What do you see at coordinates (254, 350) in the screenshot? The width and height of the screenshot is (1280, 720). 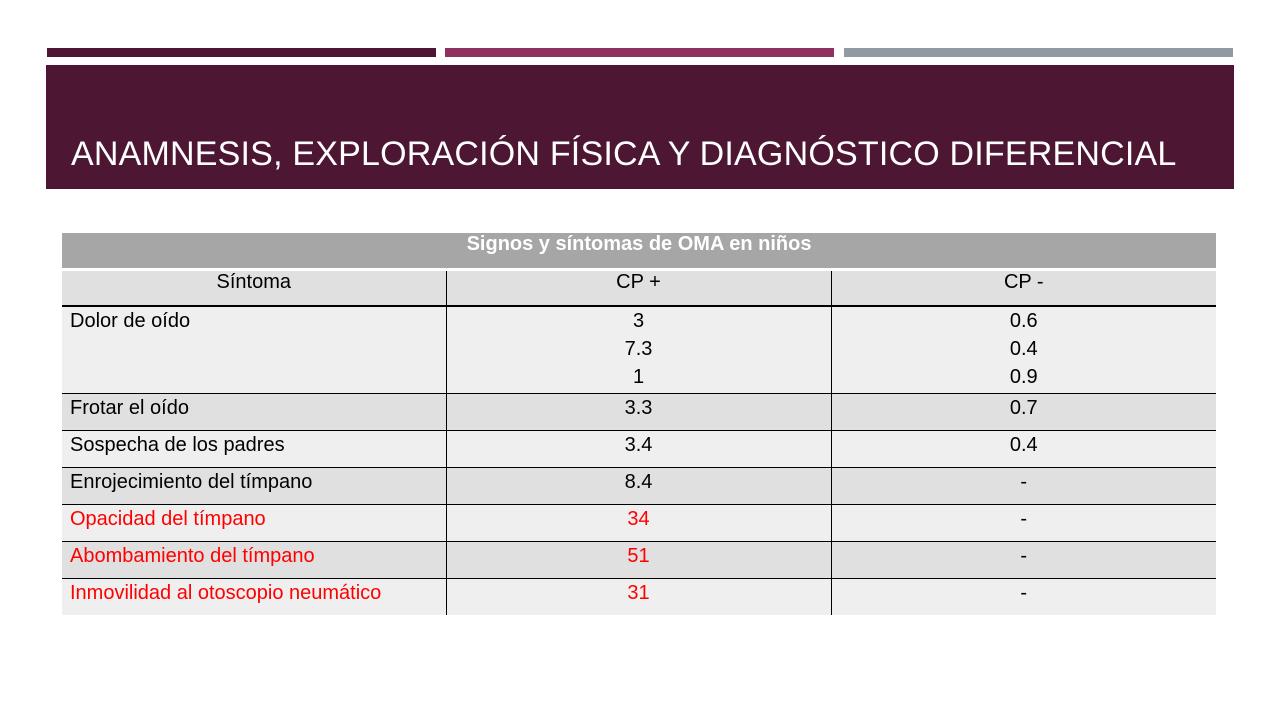 I see `symptom-cell: Dolor de oído` at bounding box center [254, 350].